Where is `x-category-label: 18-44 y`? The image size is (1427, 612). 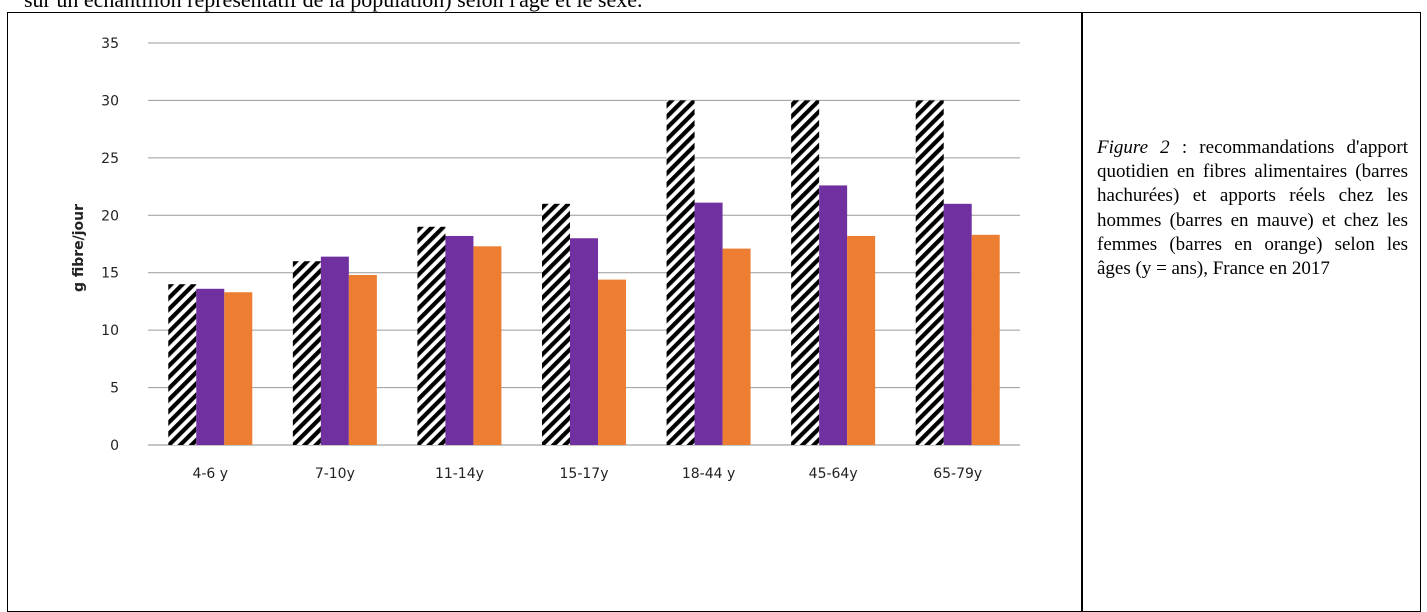
x-category-label: 18-44 y is located at coordinates (708, 474).